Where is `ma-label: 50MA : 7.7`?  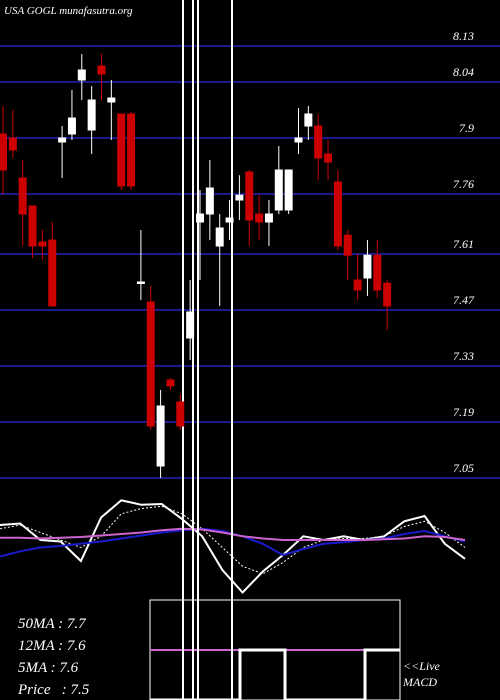 ma-label: 50MA : 7.7 is located at coordinates (52, 624).